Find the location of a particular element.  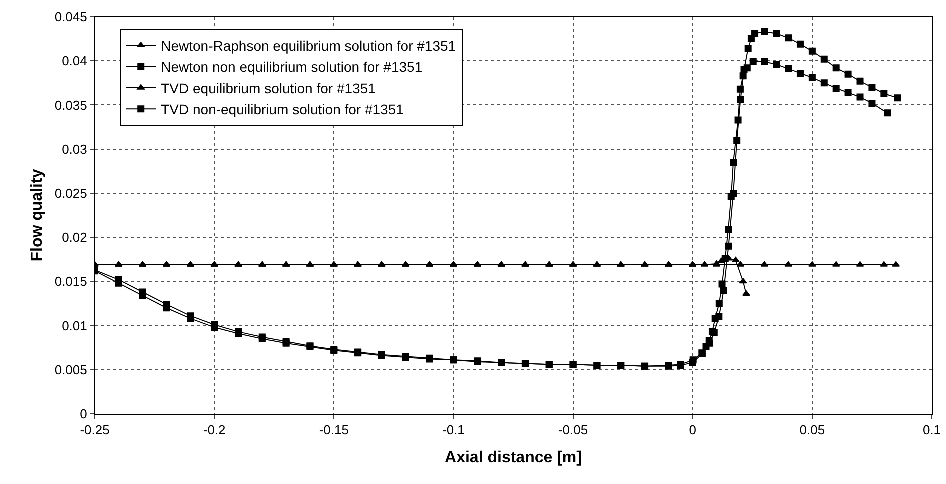

y-tick-label: 0.015 is located at coordinates (71, 282).